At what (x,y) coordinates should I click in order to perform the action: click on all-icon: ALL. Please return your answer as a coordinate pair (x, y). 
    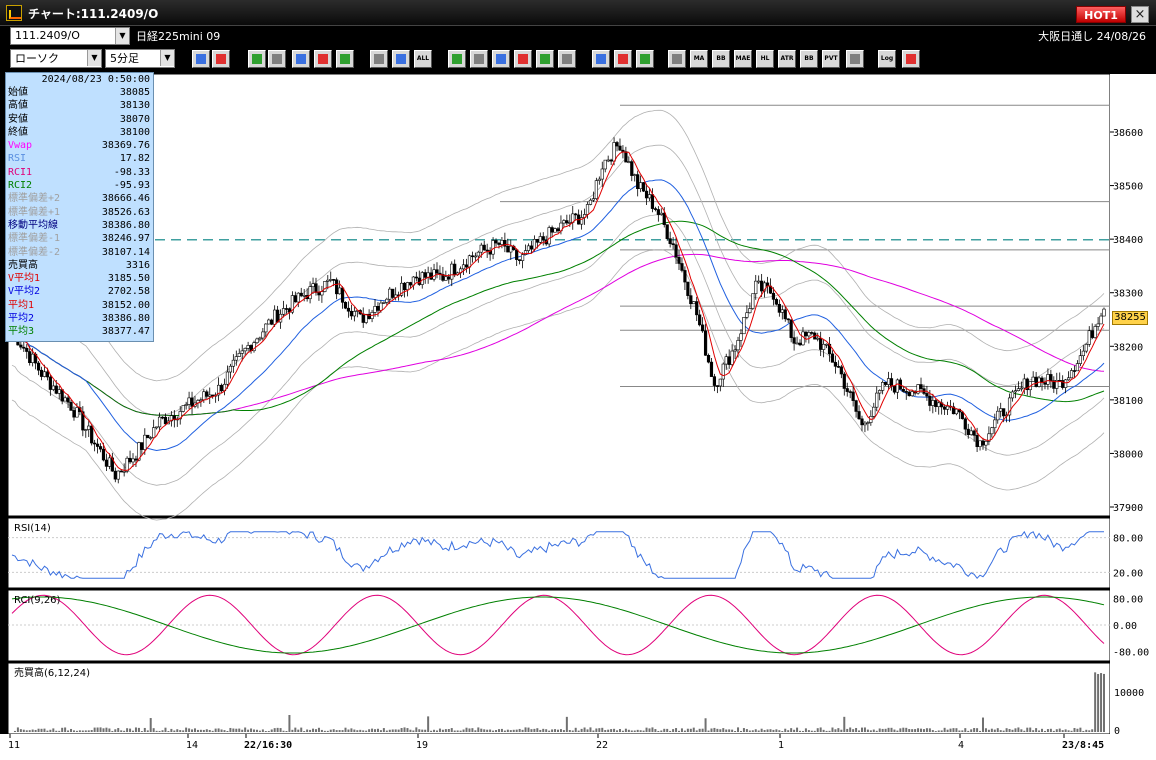
    Looking at the image, I should click on (423, 59).